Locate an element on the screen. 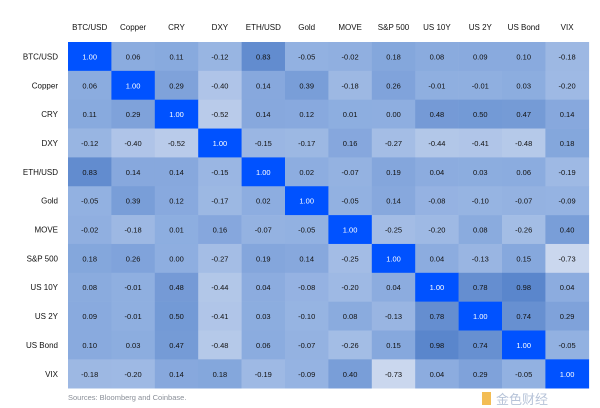 The width and height of the screenshot is (600, 408). cell-value: 0.16 is located at coordinates (220, 230).